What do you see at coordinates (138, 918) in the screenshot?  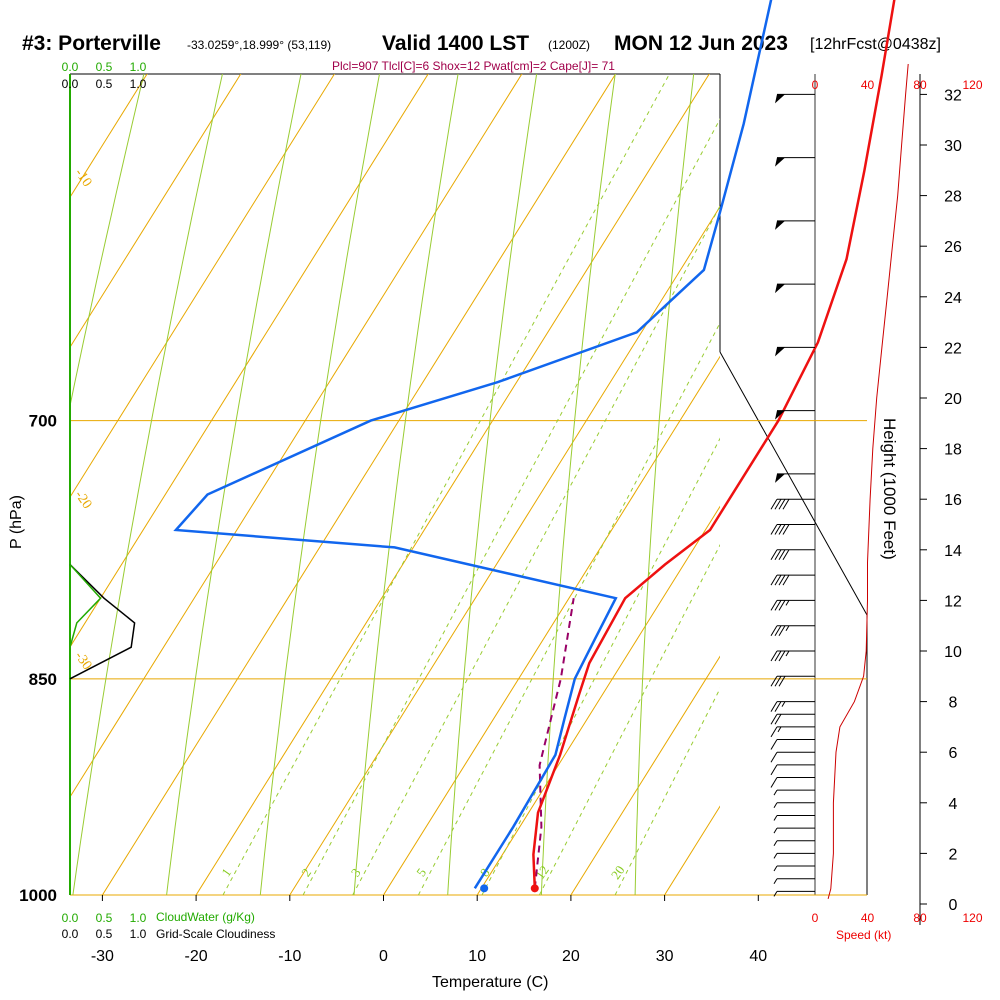 I see `cloudwater-tick-bottom: 1.0` at bounding box center [138, 918].